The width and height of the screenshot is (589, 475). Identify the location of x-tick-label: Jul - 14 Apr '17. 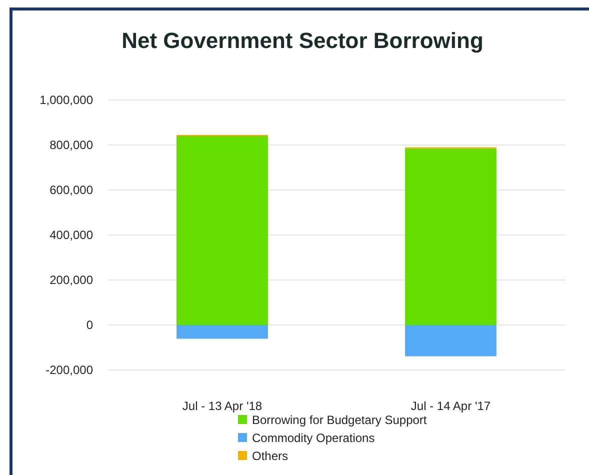
(450, 406).